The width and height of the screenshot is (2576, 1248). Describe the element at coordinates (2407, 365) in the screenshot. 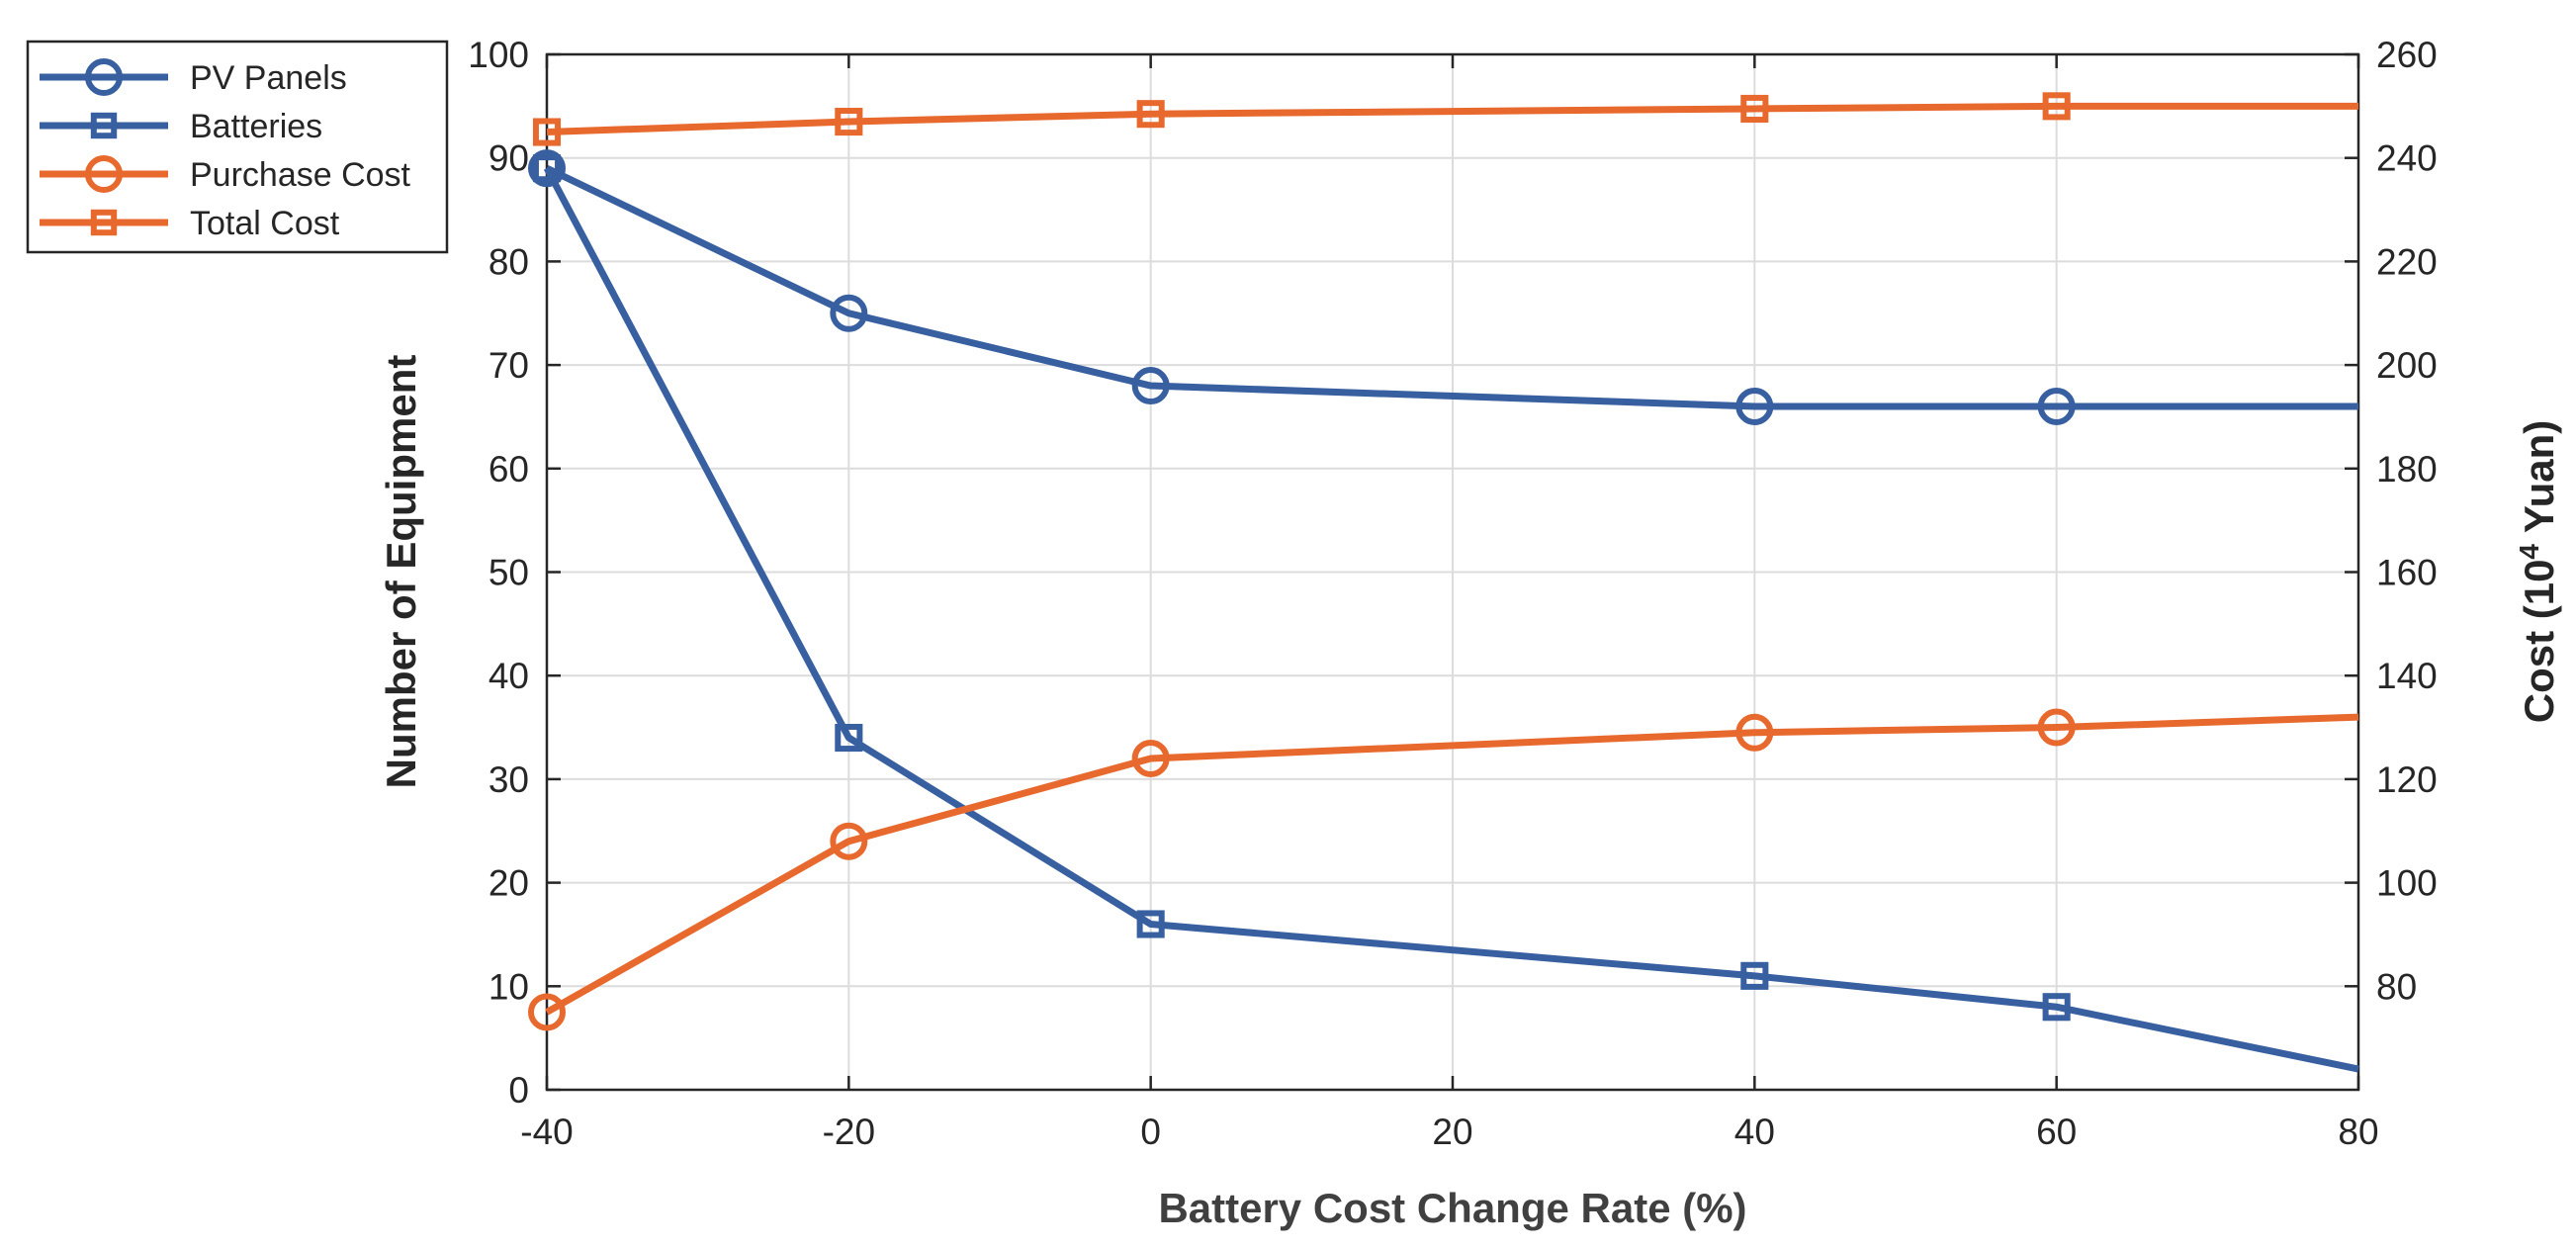

I see `y-right-tick-label: 200` at that location.